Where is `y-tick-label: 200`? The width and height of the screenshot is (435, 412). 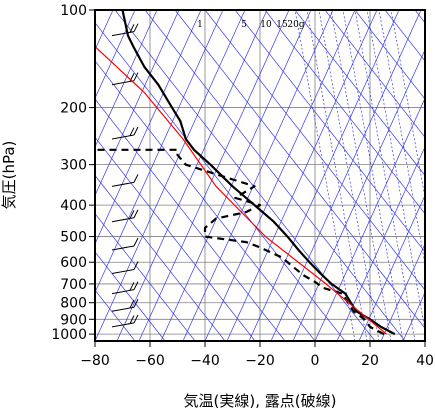
y-tick-label: 200 is located at coordinates (73, 109).